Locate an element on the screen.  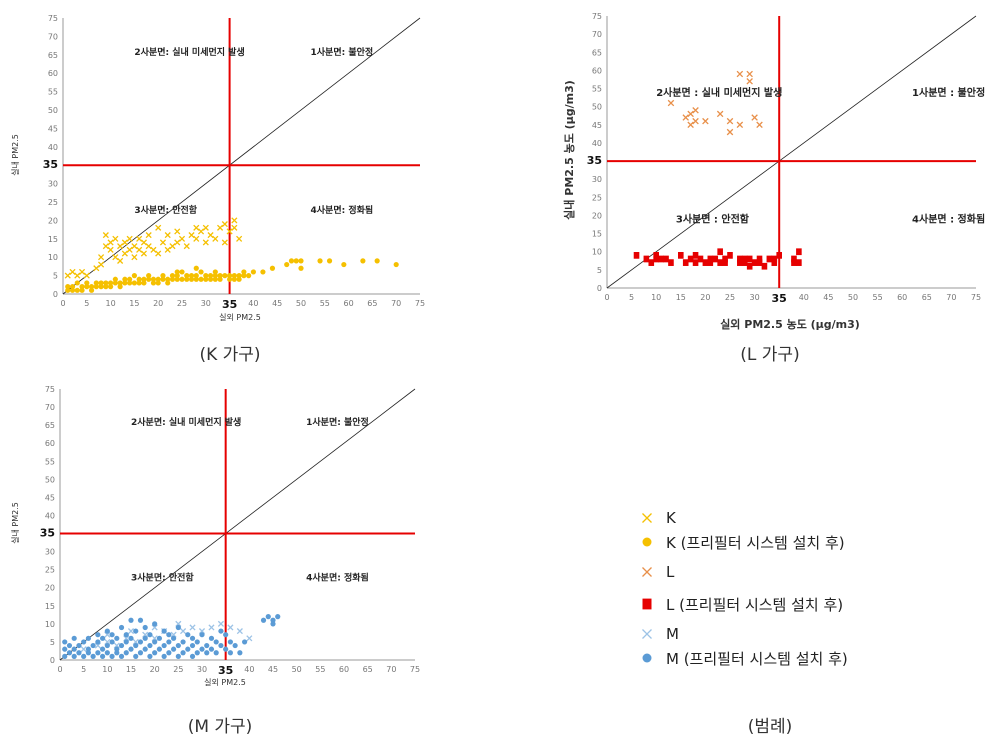
y-tick-label: 20 is located at coordinates (53, 220).